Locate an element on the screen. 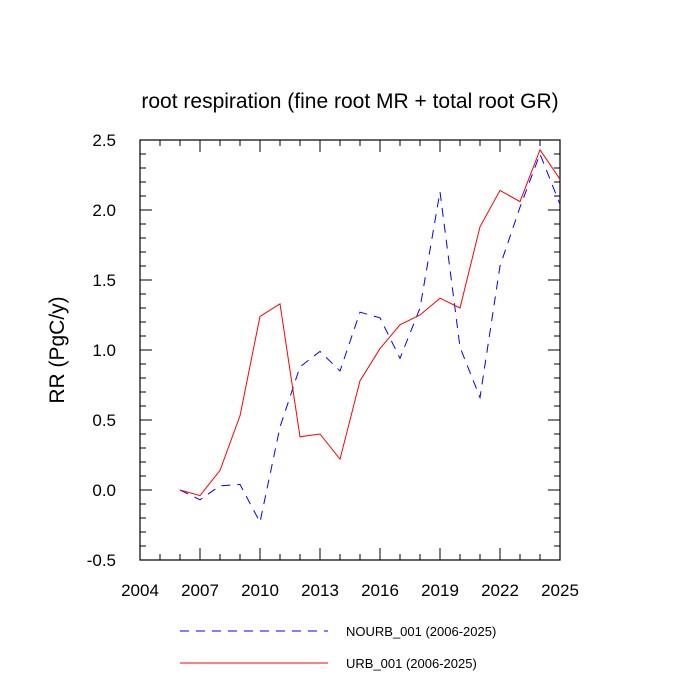 This screenshot has width=700, height=700. y-tick-label: 1.5 is located at coordinates (104, 280).